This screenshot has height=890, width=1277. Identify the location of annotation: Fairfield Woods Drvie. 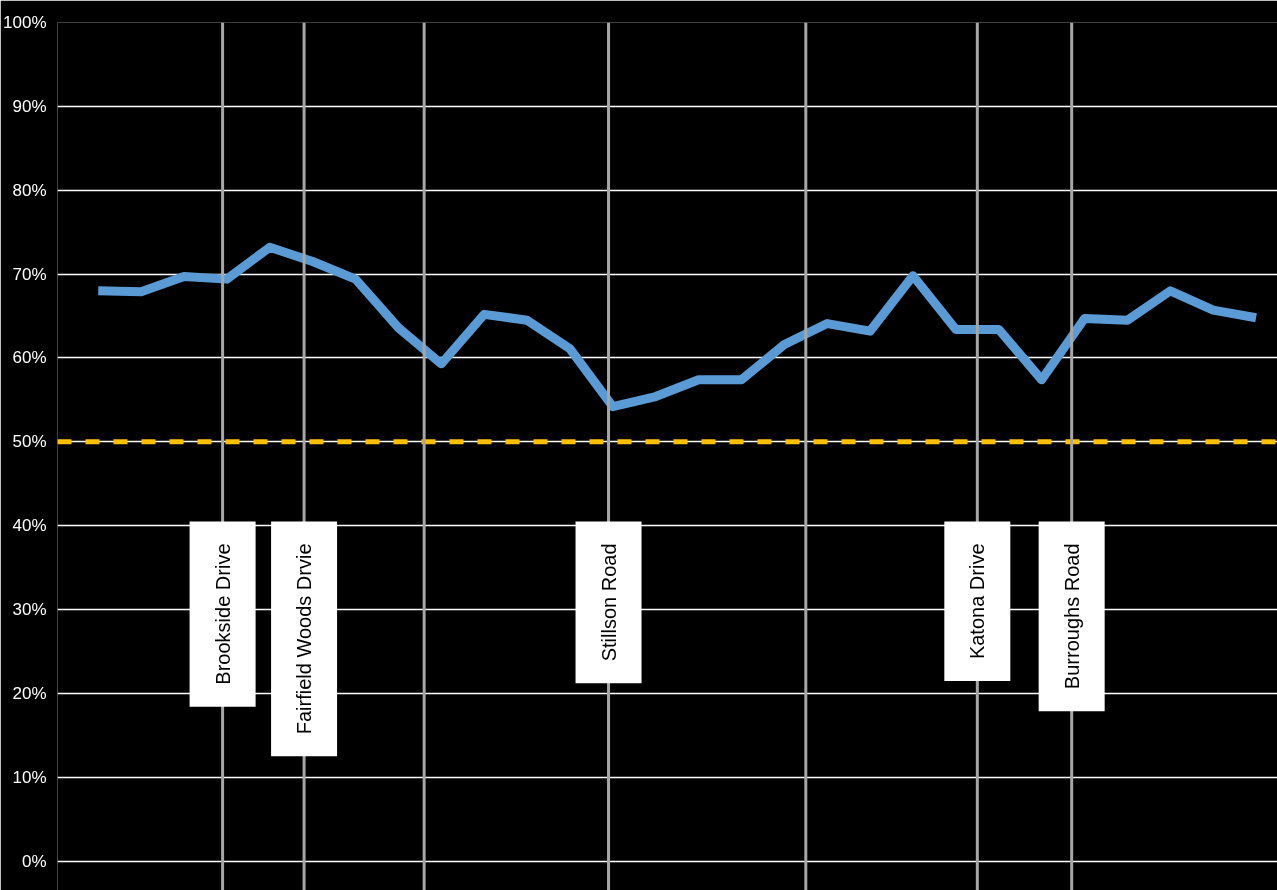
(304, 639).